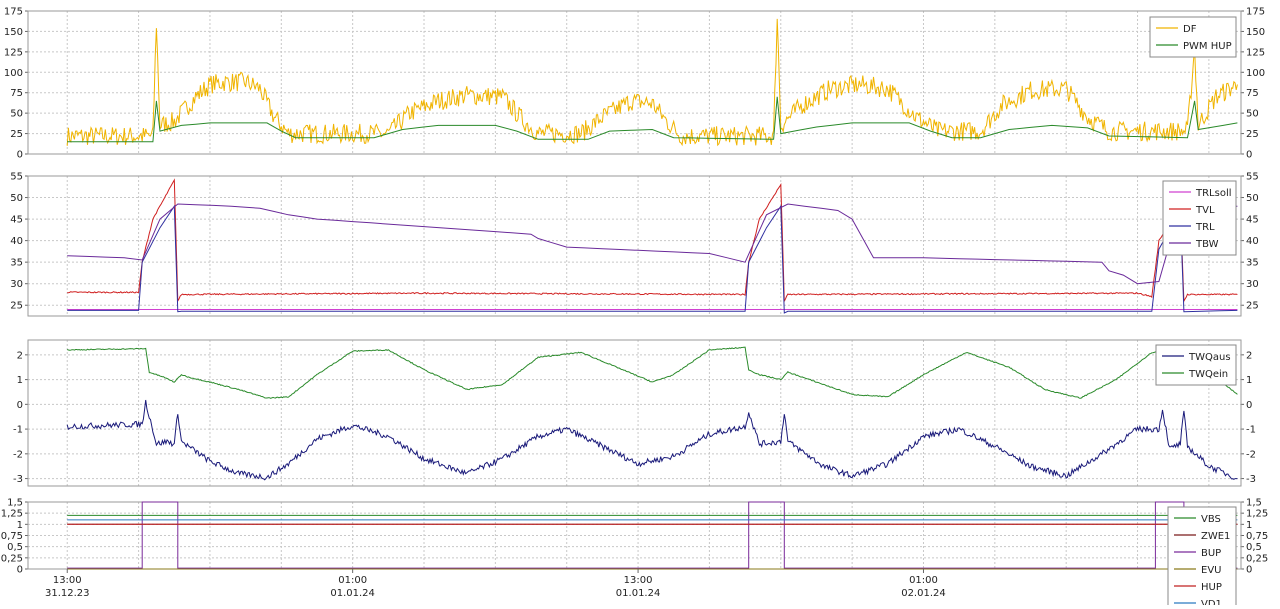 This screenshot has height=609, width=1280. What do you see at coordinates (1209, 357) in the screenshot?
I see `panel3-legend-label: TWQaus` at bounding box center [1209, 357].